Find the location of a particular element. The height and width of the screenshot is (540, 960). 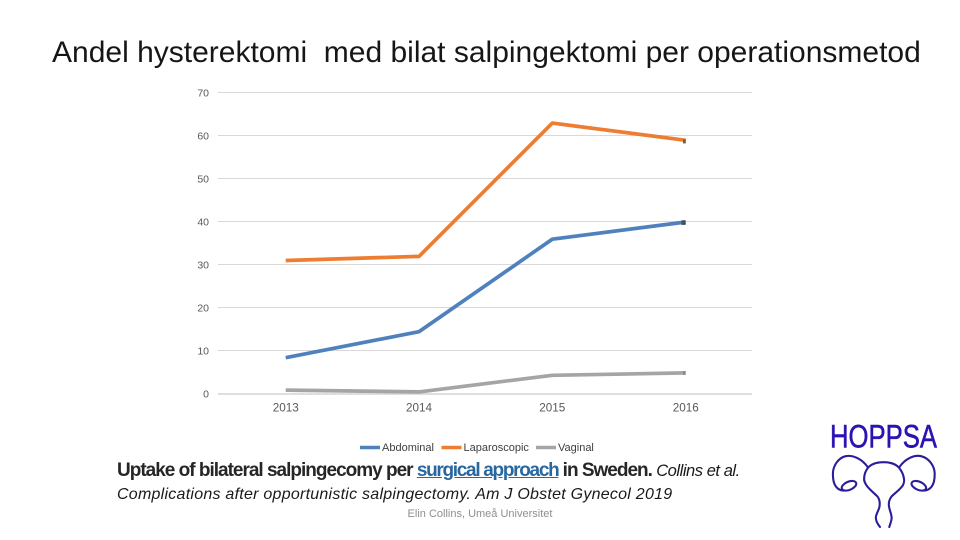

svg-text: 60 is located at coordinates (203, 137).